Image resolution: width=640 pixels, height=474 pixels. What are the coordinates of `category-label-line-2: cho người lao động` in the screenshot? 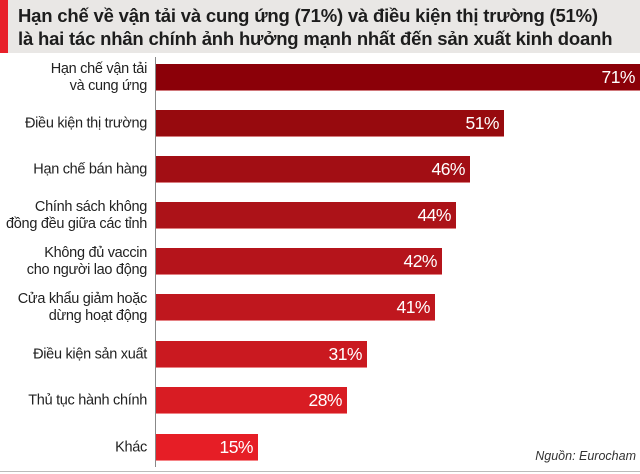 It's located at (87, 270).